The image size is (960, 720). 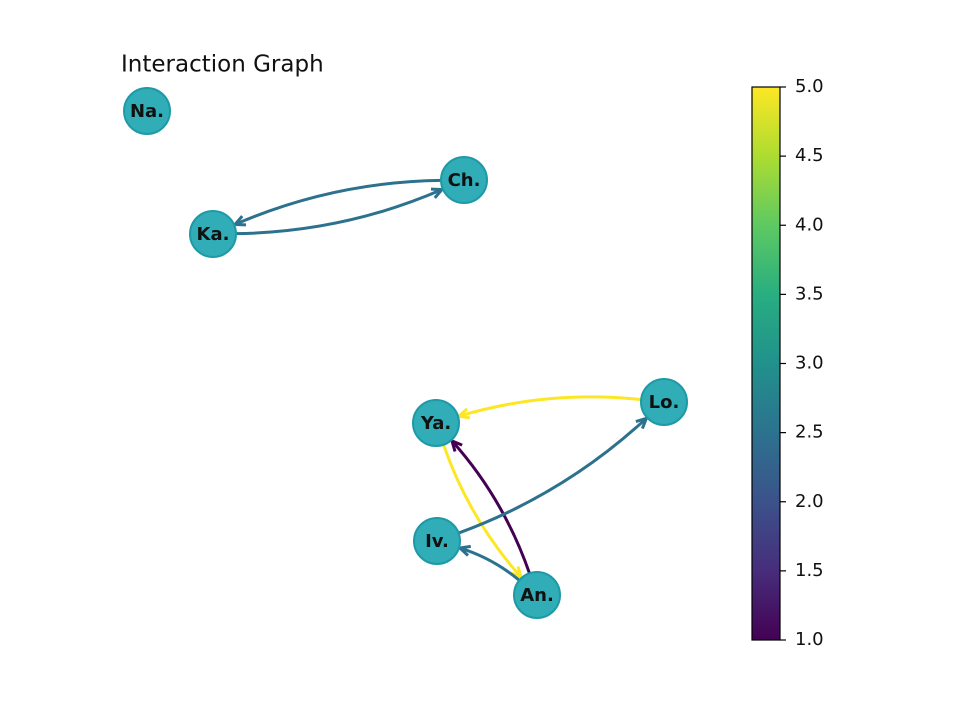 I want to click on node-label: Na., so click(x=147, y=111).